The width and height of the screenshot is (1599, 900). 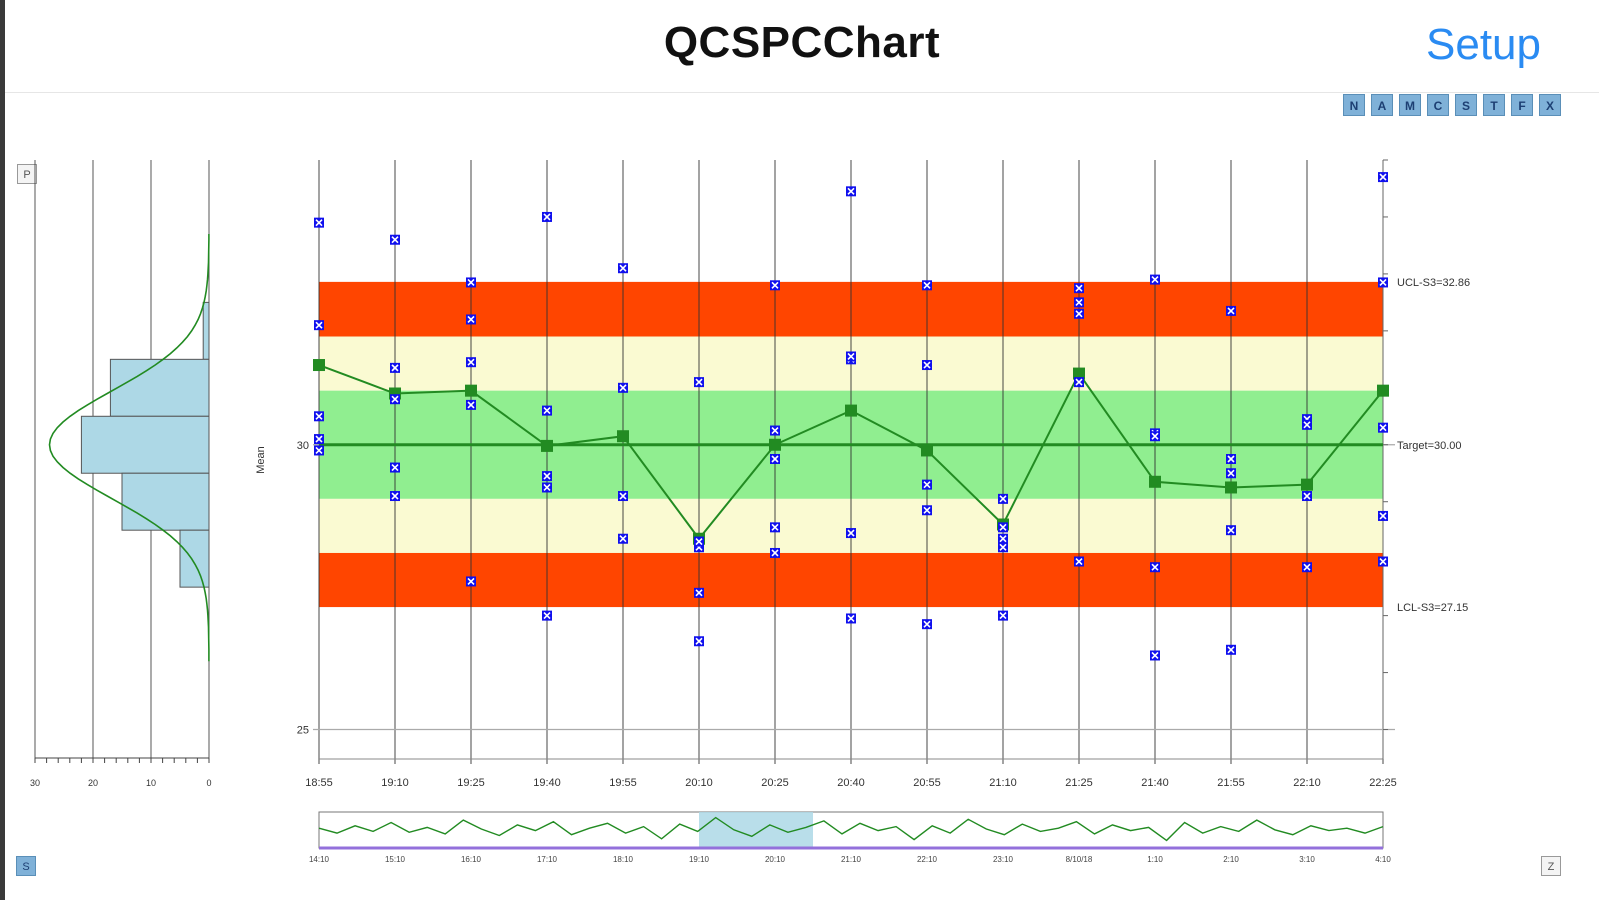 What do you see at coordinates (395, 783) in the screenshot?
I see `x-tick-label: 19:10` at bounding box center [395, 783].